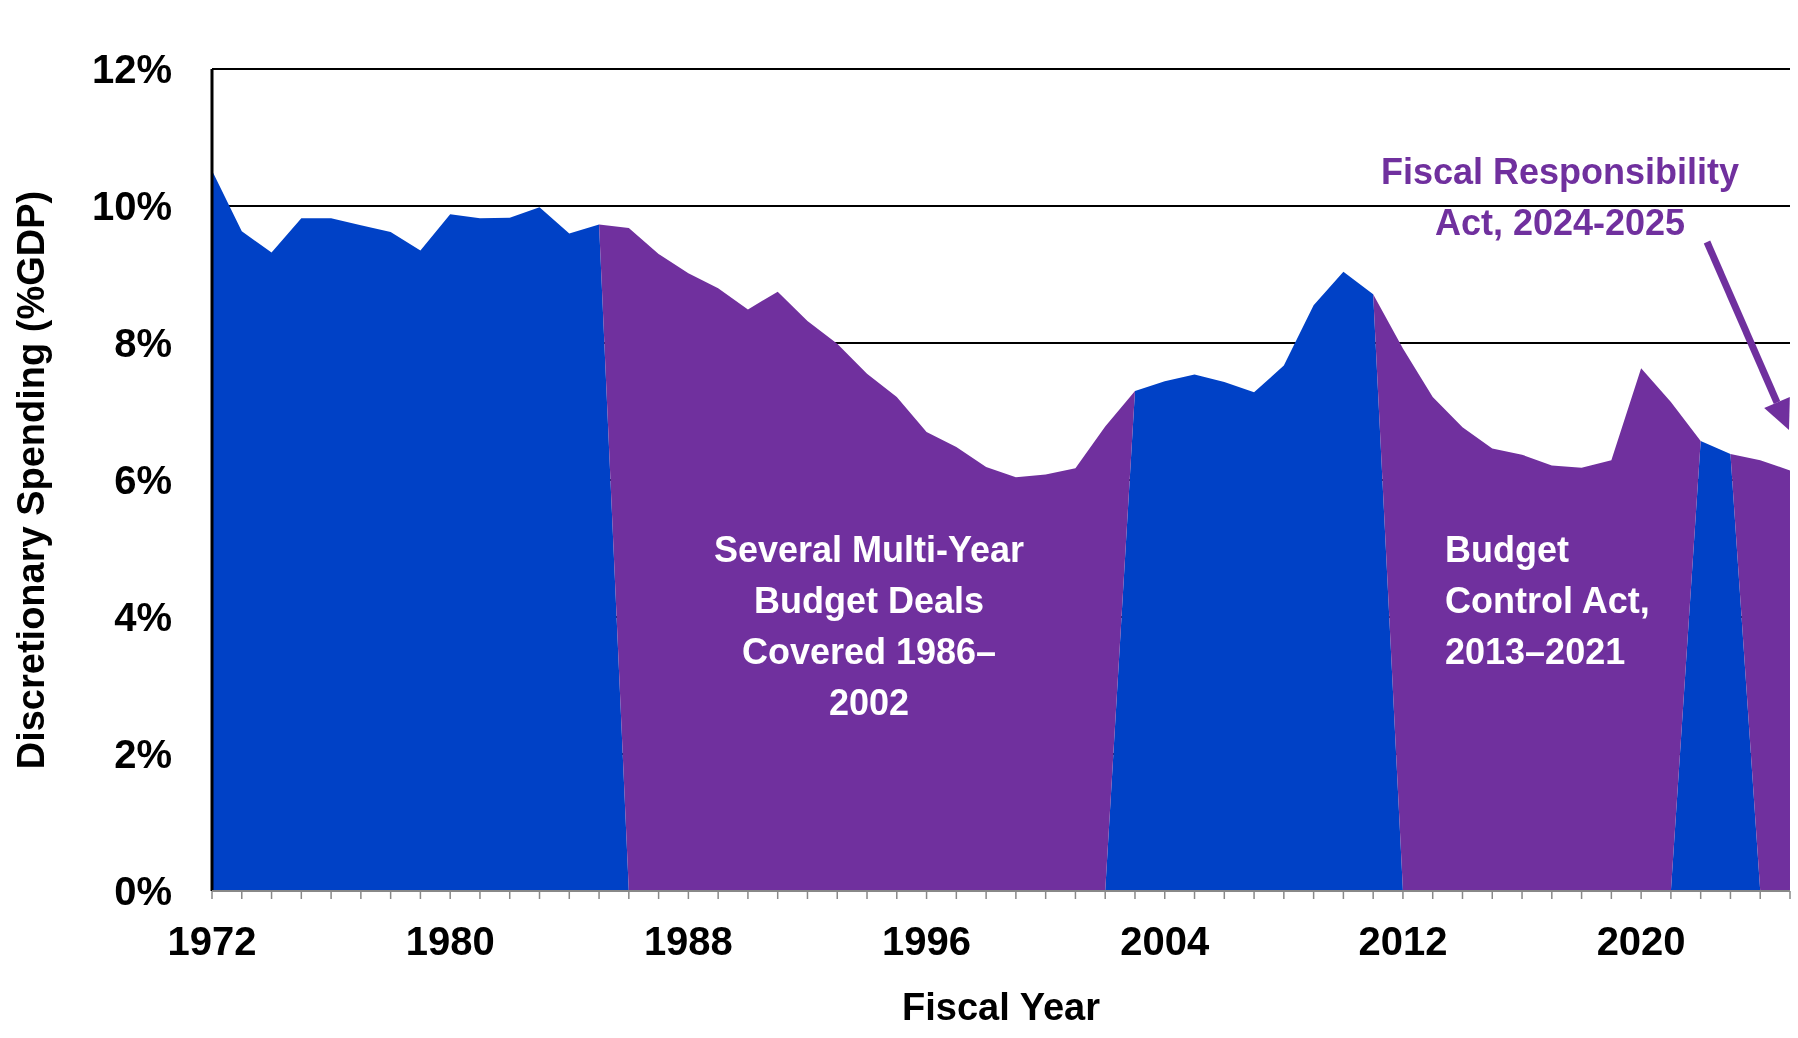  Describe the element at coordinates (869, 626) in the screenshot. I see `annotation: Several Multi-Year Budget Deals Covered 1986– 2002` at that location.